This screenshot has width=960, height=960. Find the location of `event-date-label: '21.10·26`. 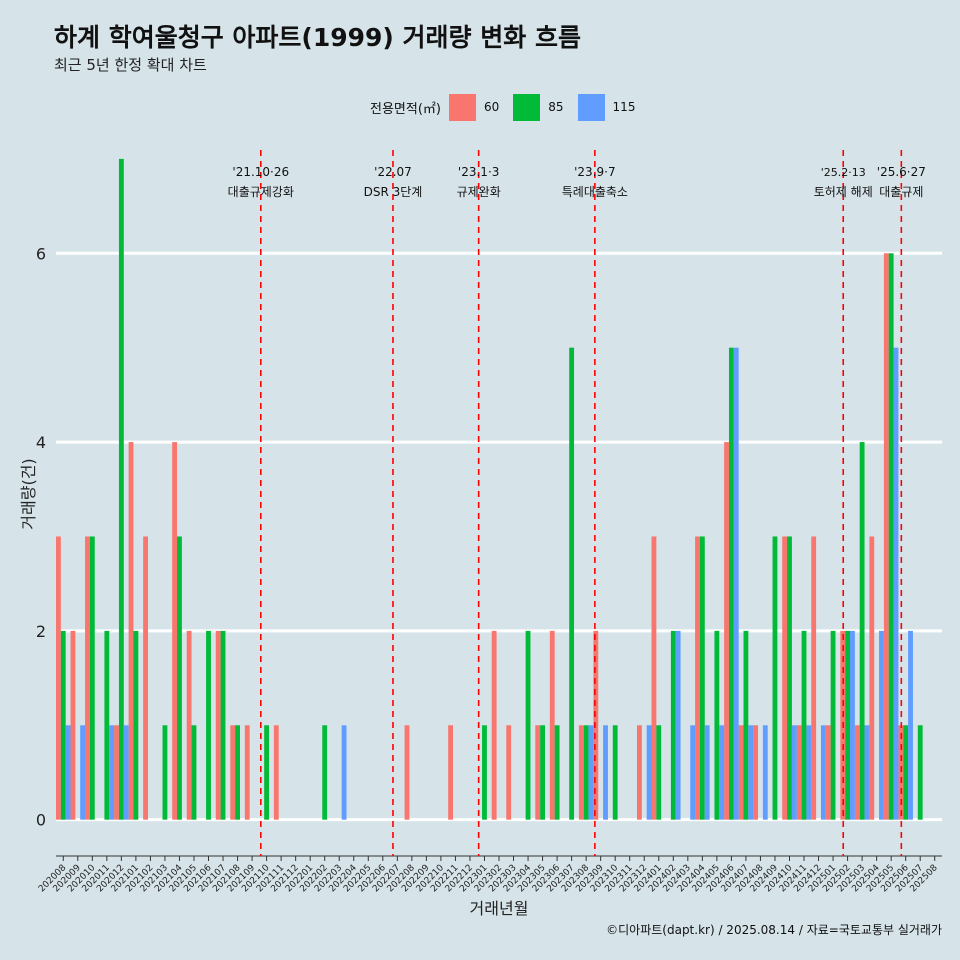

event-date-label: '21.10·26 is located at coordinates (260, 172).